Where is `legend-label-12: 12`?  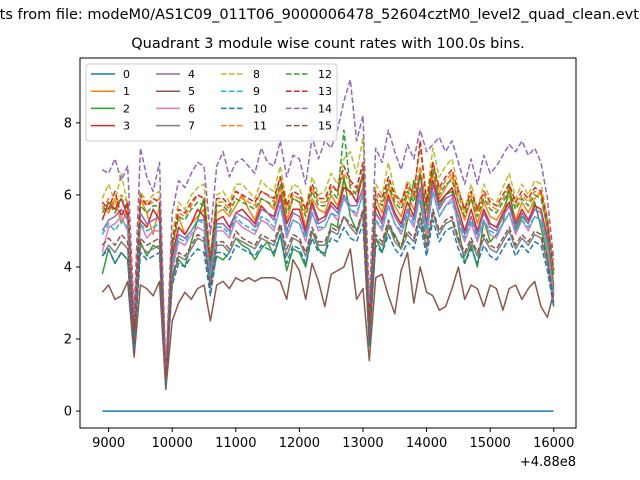
legend-label-12: 12 is located at coordinates (325, 74).